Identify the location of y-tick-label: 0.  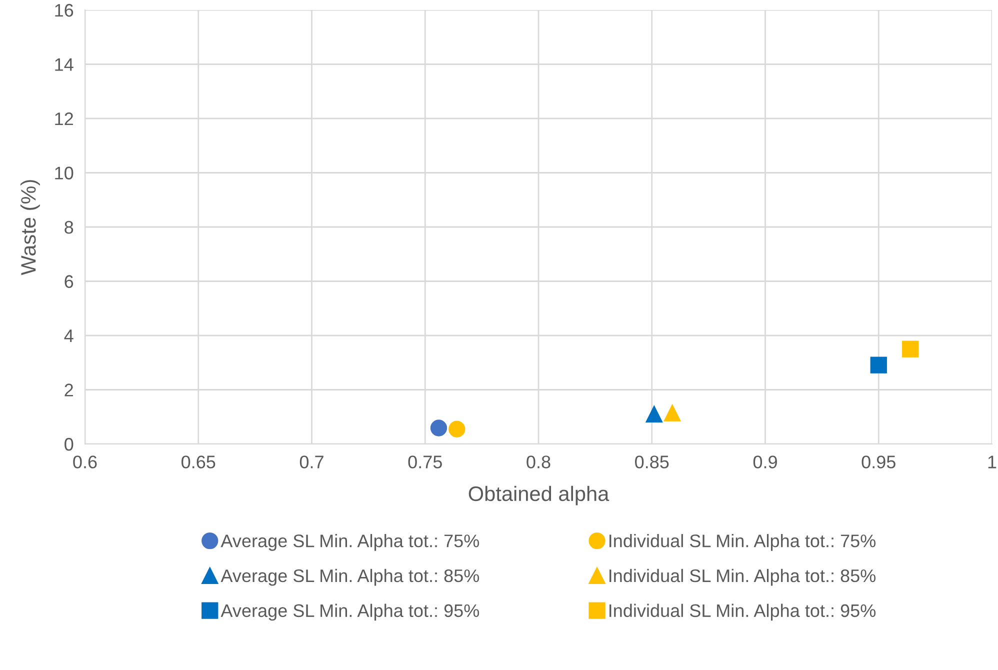
(69, 444).